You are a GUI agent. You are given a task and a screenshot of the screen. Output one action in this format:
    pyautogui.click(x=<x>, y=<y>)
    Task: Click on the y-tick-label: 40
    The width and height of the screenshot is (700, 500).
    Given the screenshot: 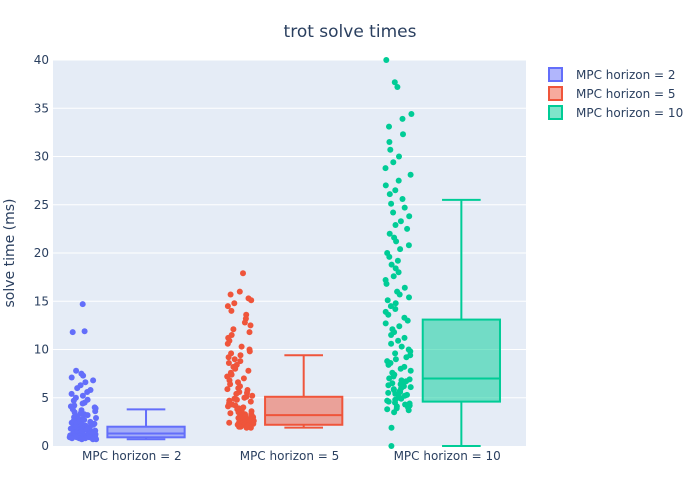 What is the action you would take?
    pyautogui.click(x=41, y=60)
    